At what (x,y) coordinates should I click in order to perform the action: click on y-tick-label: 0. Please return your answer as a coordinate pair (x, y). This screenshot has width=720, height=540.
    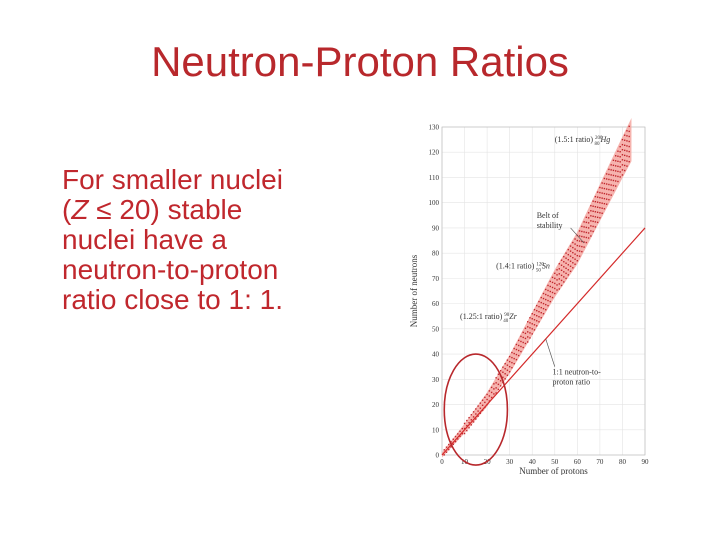
    Looking at the image, I should click on (438, 456).